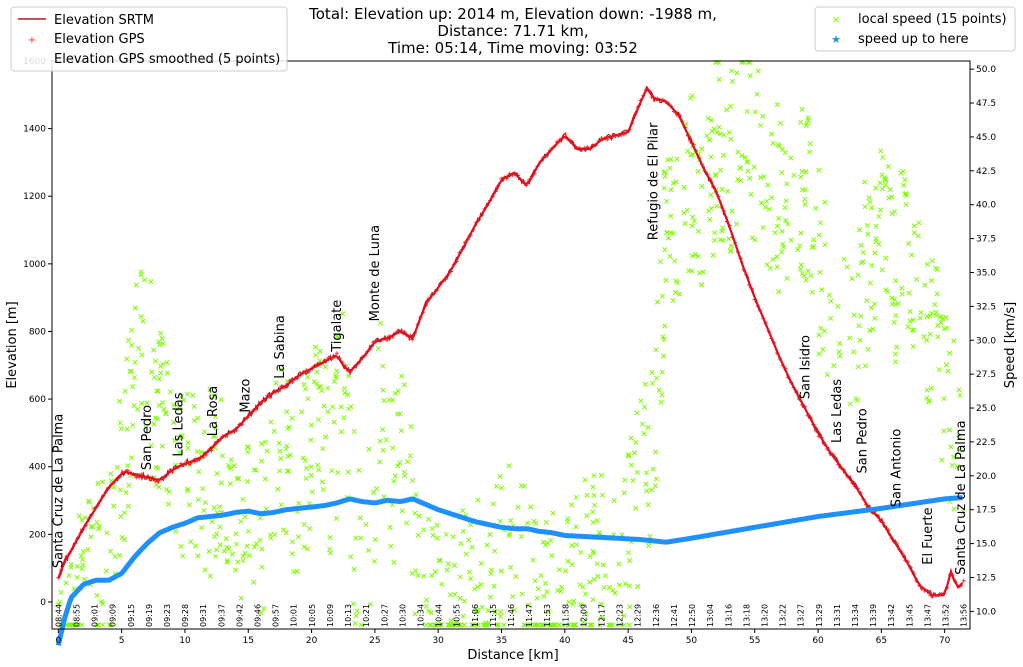 The height and width of the screenshot is (667, 1023). What do you see at coordinates (964, 615) in the screenshot?
I see `time-label: 13:56` at bounding box center [964, 615].